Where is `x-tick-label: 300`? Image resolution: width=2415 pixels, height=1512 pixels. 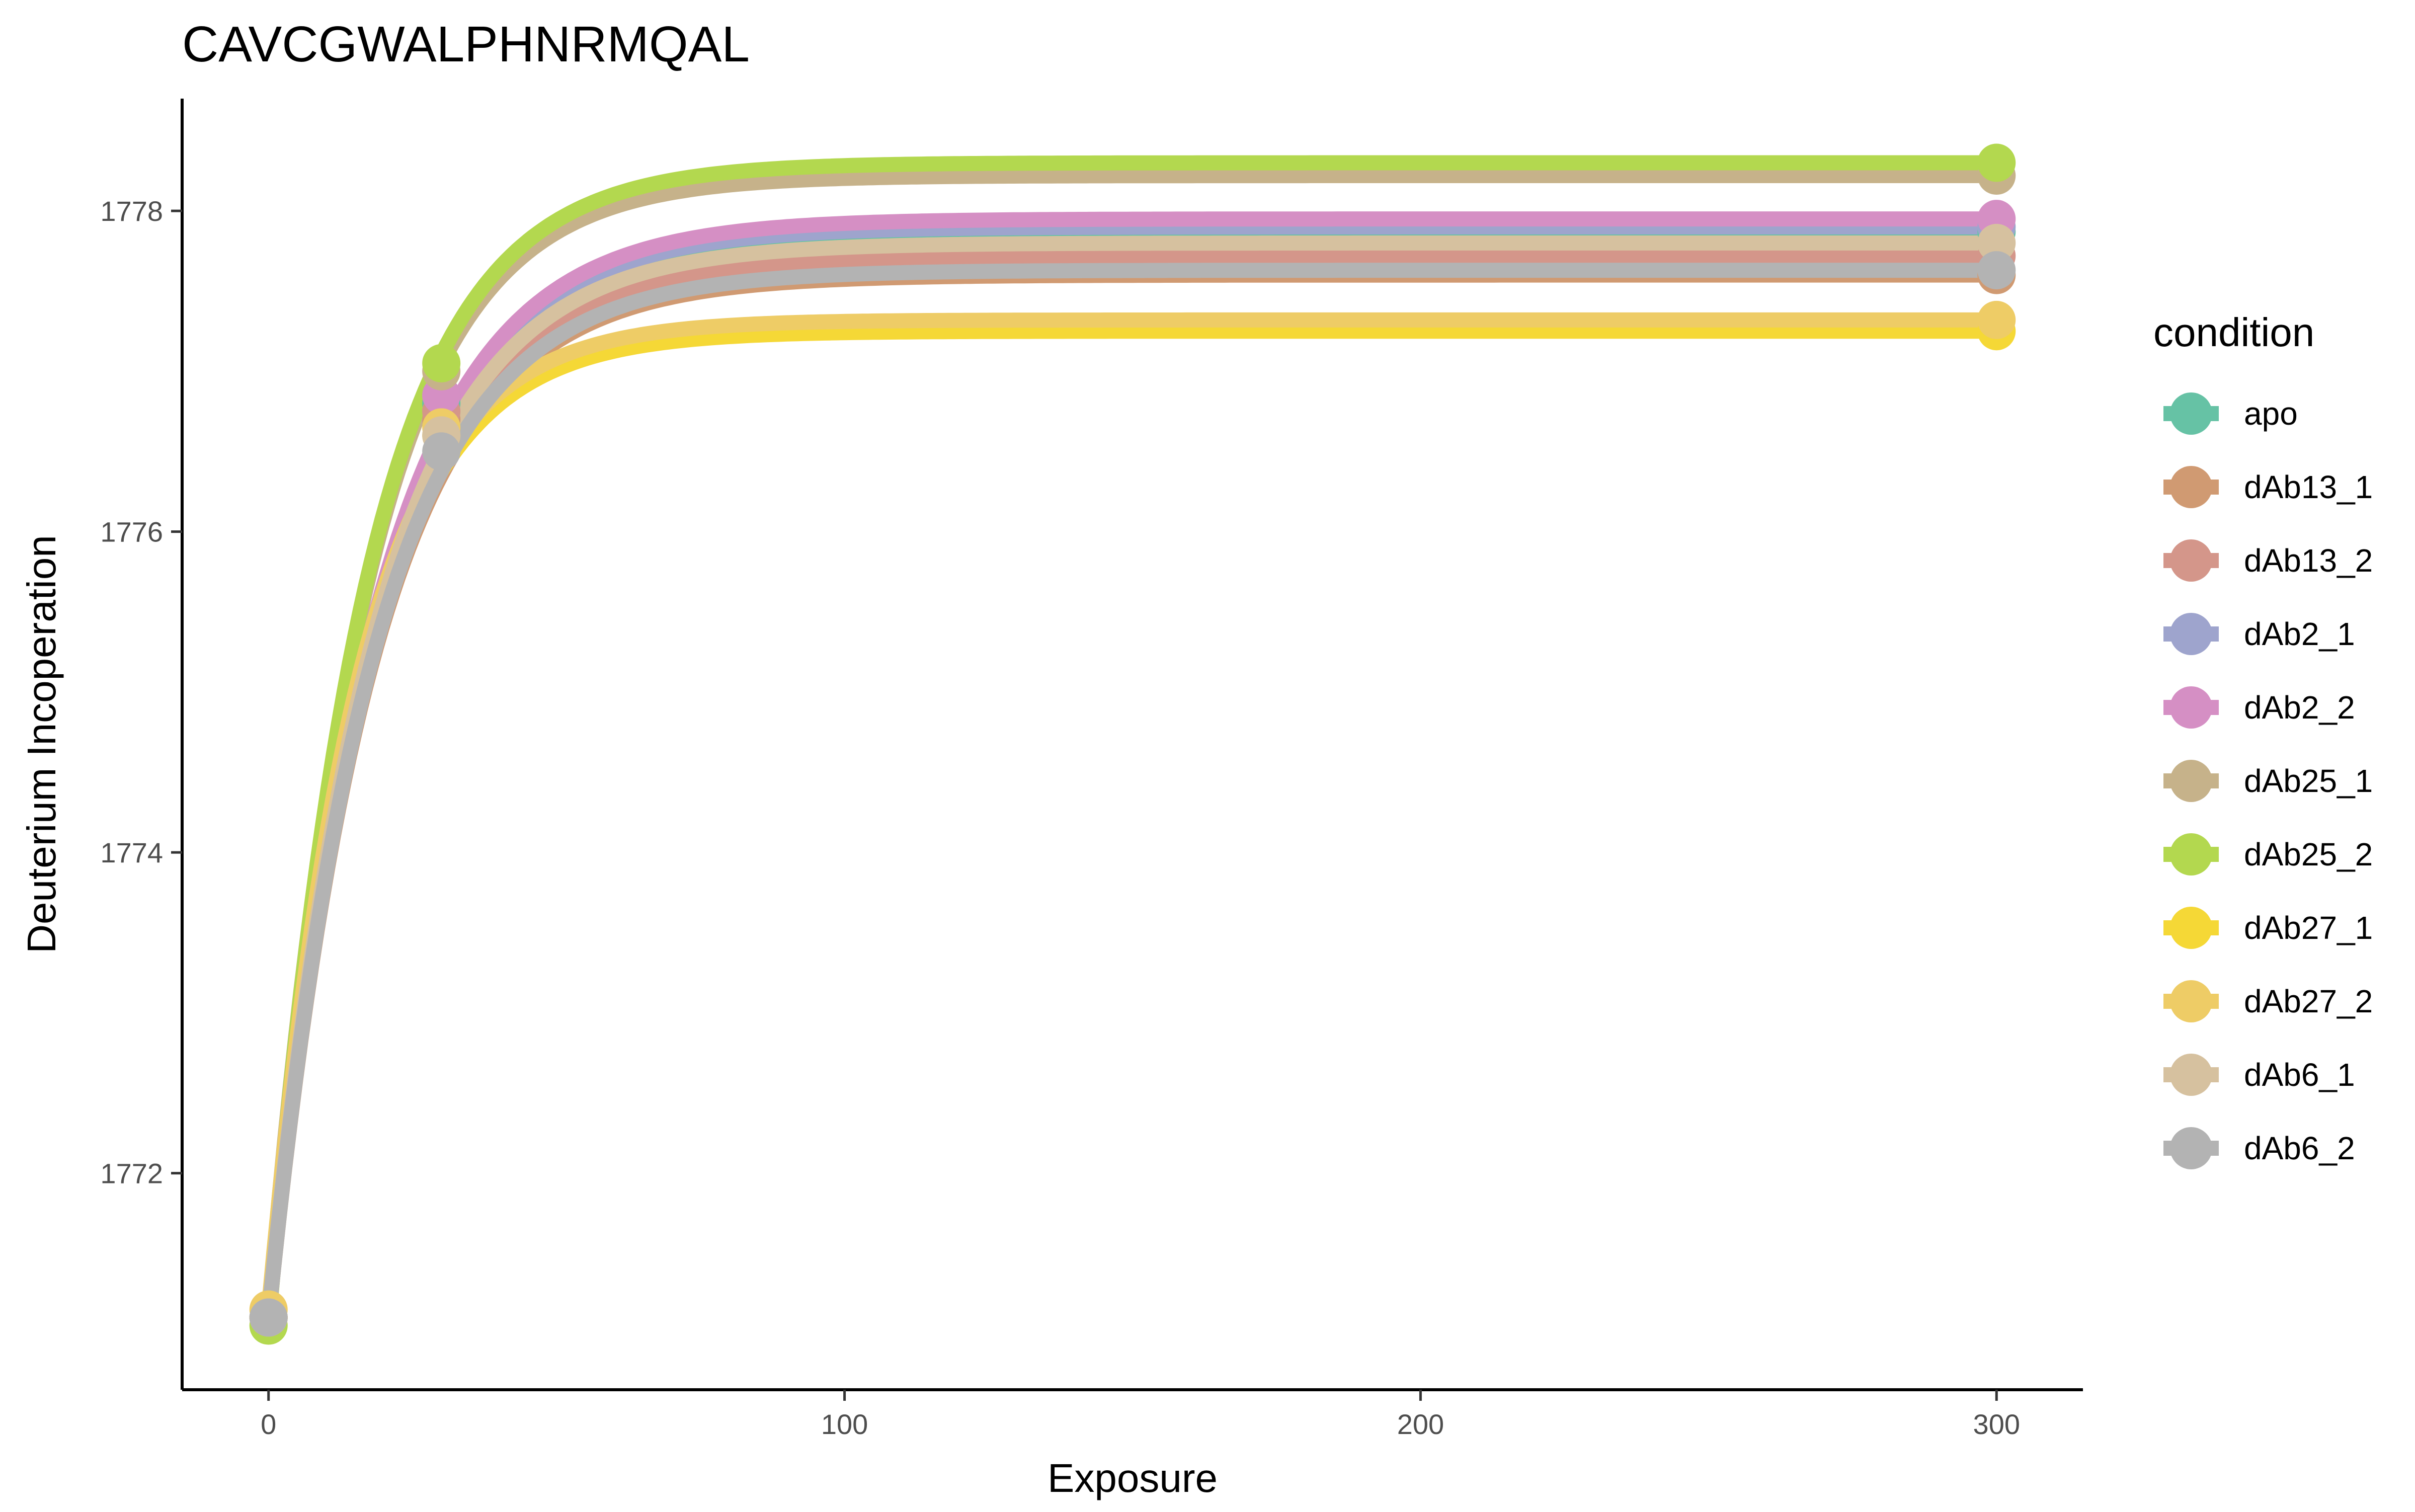
x-tick-label: 300 is located at coordinates (1997, 1424).